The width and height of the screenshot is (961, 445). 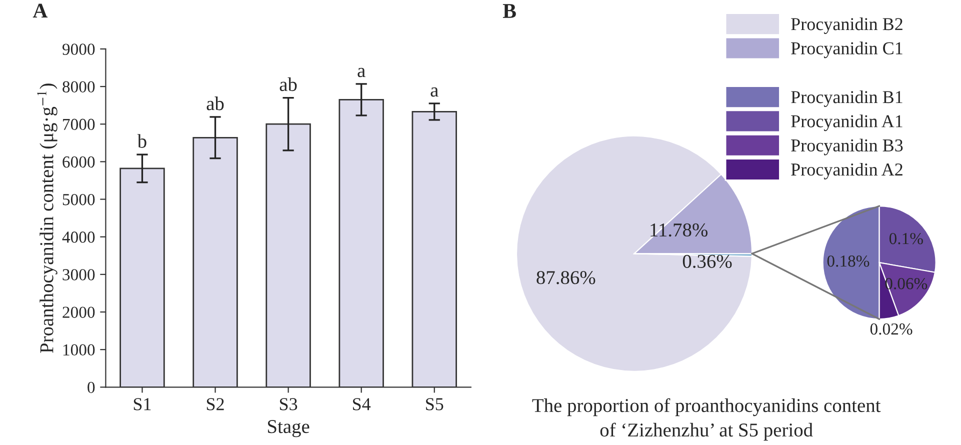 I want to click on y-tick-label: 9000, so click(x=78, y=49).